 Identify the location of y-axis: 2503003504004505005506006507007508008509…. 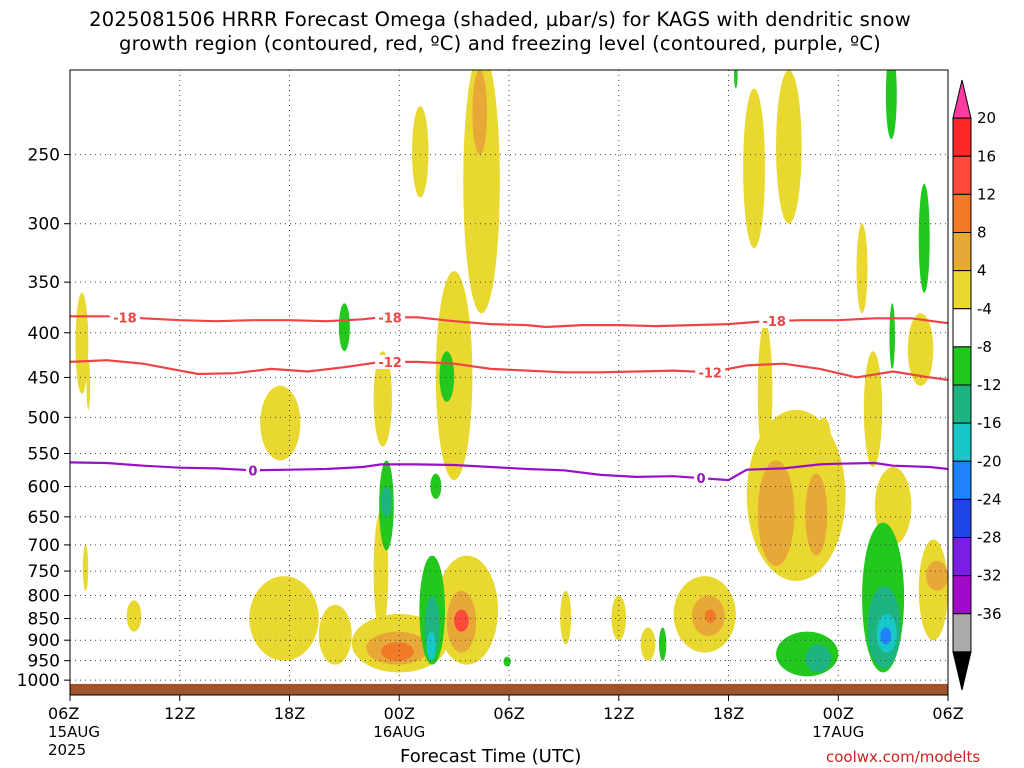
(43, 418).